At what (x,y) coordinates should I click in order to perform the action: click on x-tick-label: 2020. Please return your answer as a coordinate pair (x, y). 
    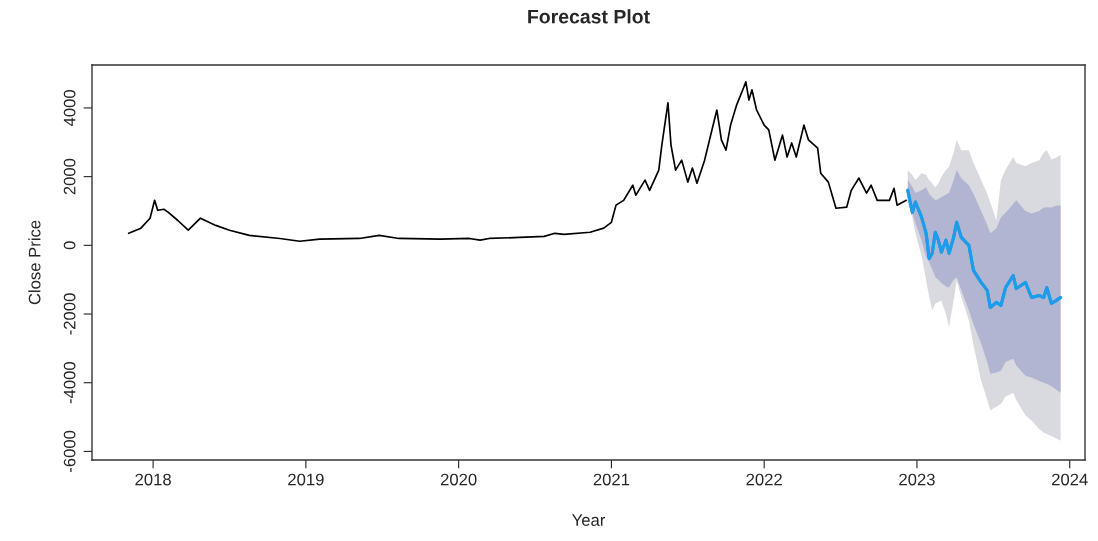
    Looking at the image, I should click on (458, 479).